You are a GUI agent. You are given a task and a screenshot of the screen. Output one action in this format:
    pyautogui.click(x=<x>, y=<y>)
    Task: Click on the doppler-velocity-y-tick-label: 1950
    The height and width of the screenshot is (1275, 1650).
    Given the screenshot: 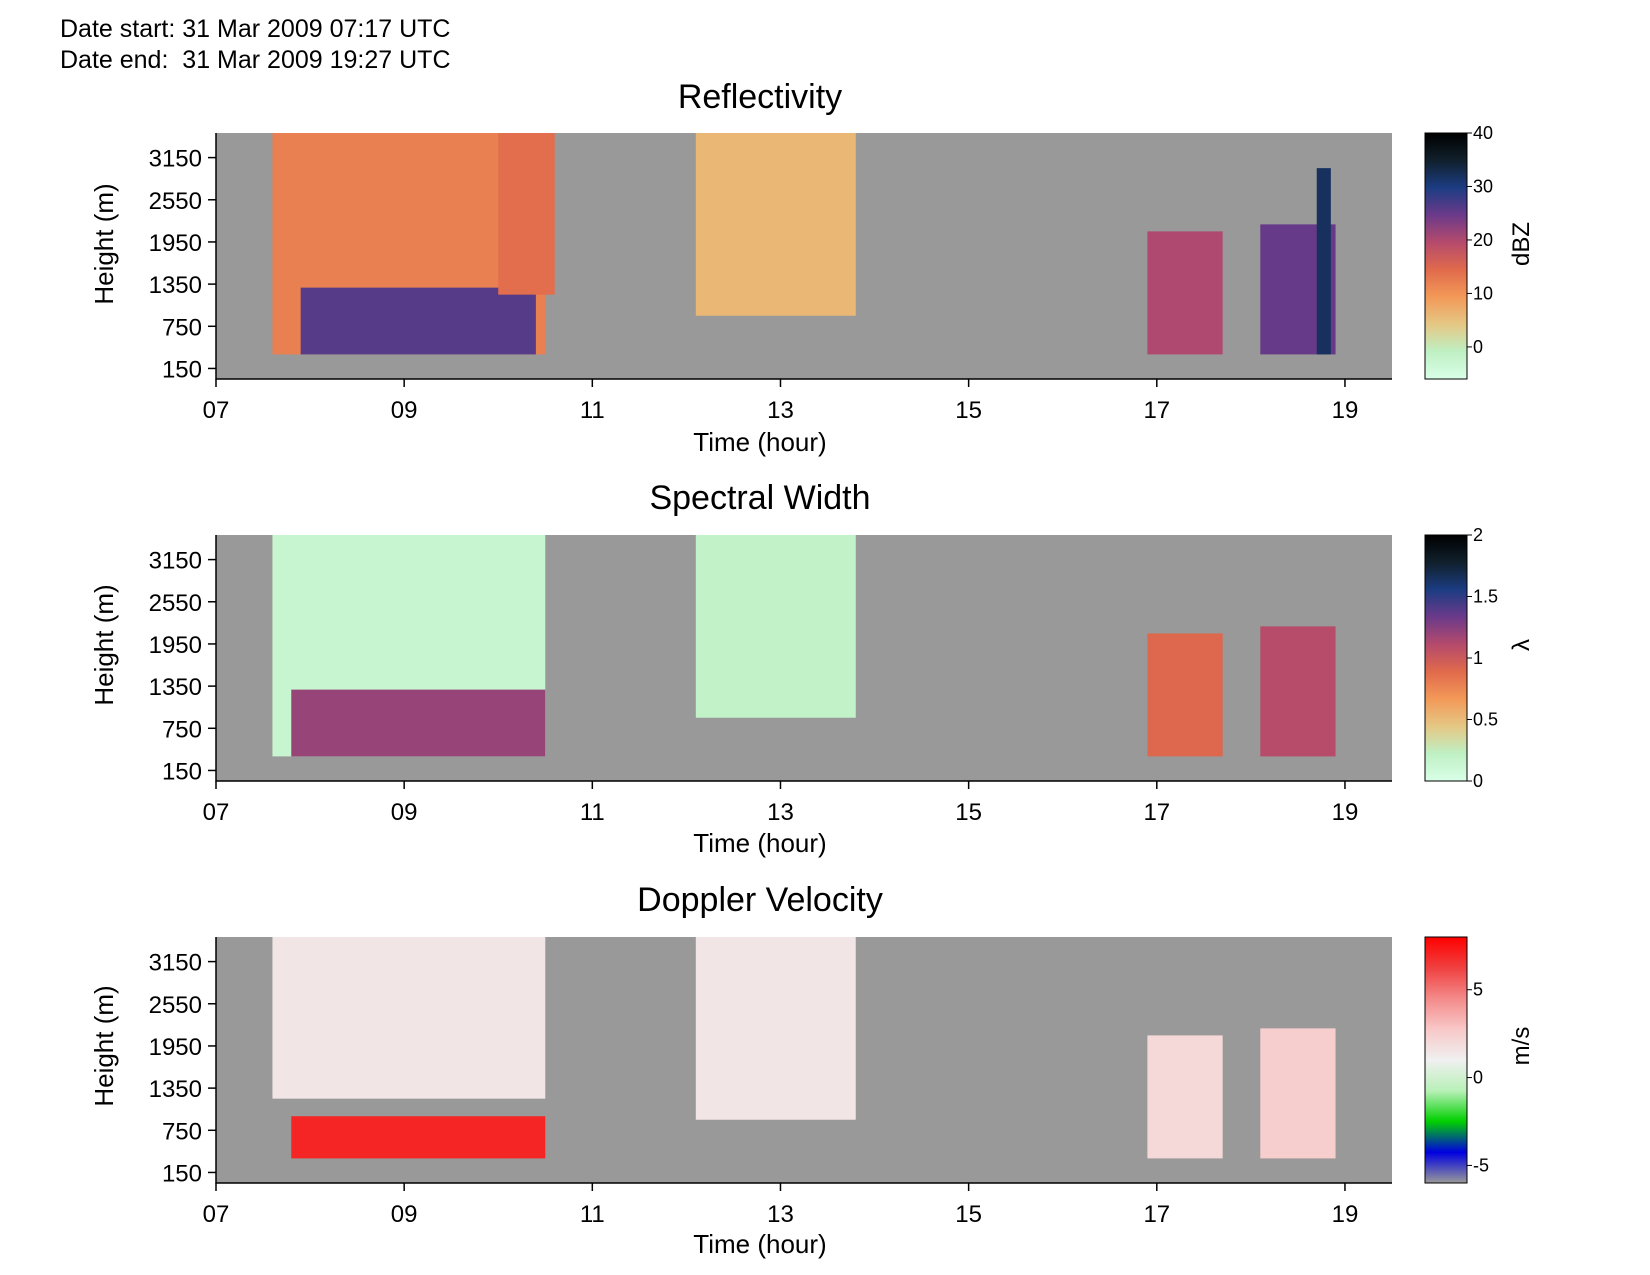 What is the action you would take?
    pyautogui.click(x=175, y=1047)
    